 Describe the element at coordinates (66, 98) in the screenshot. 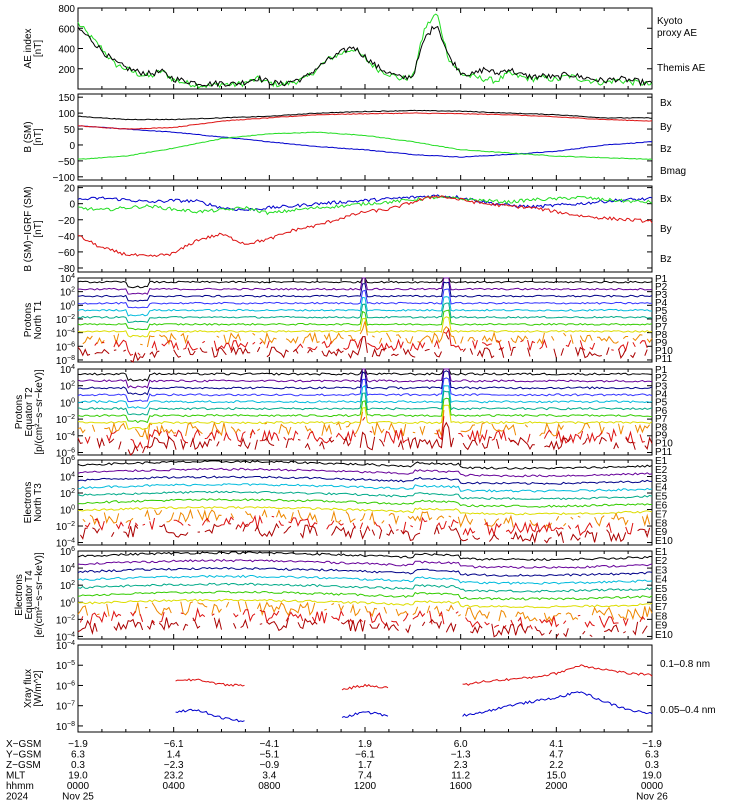

I see `y-tick-label: 150` at that location.